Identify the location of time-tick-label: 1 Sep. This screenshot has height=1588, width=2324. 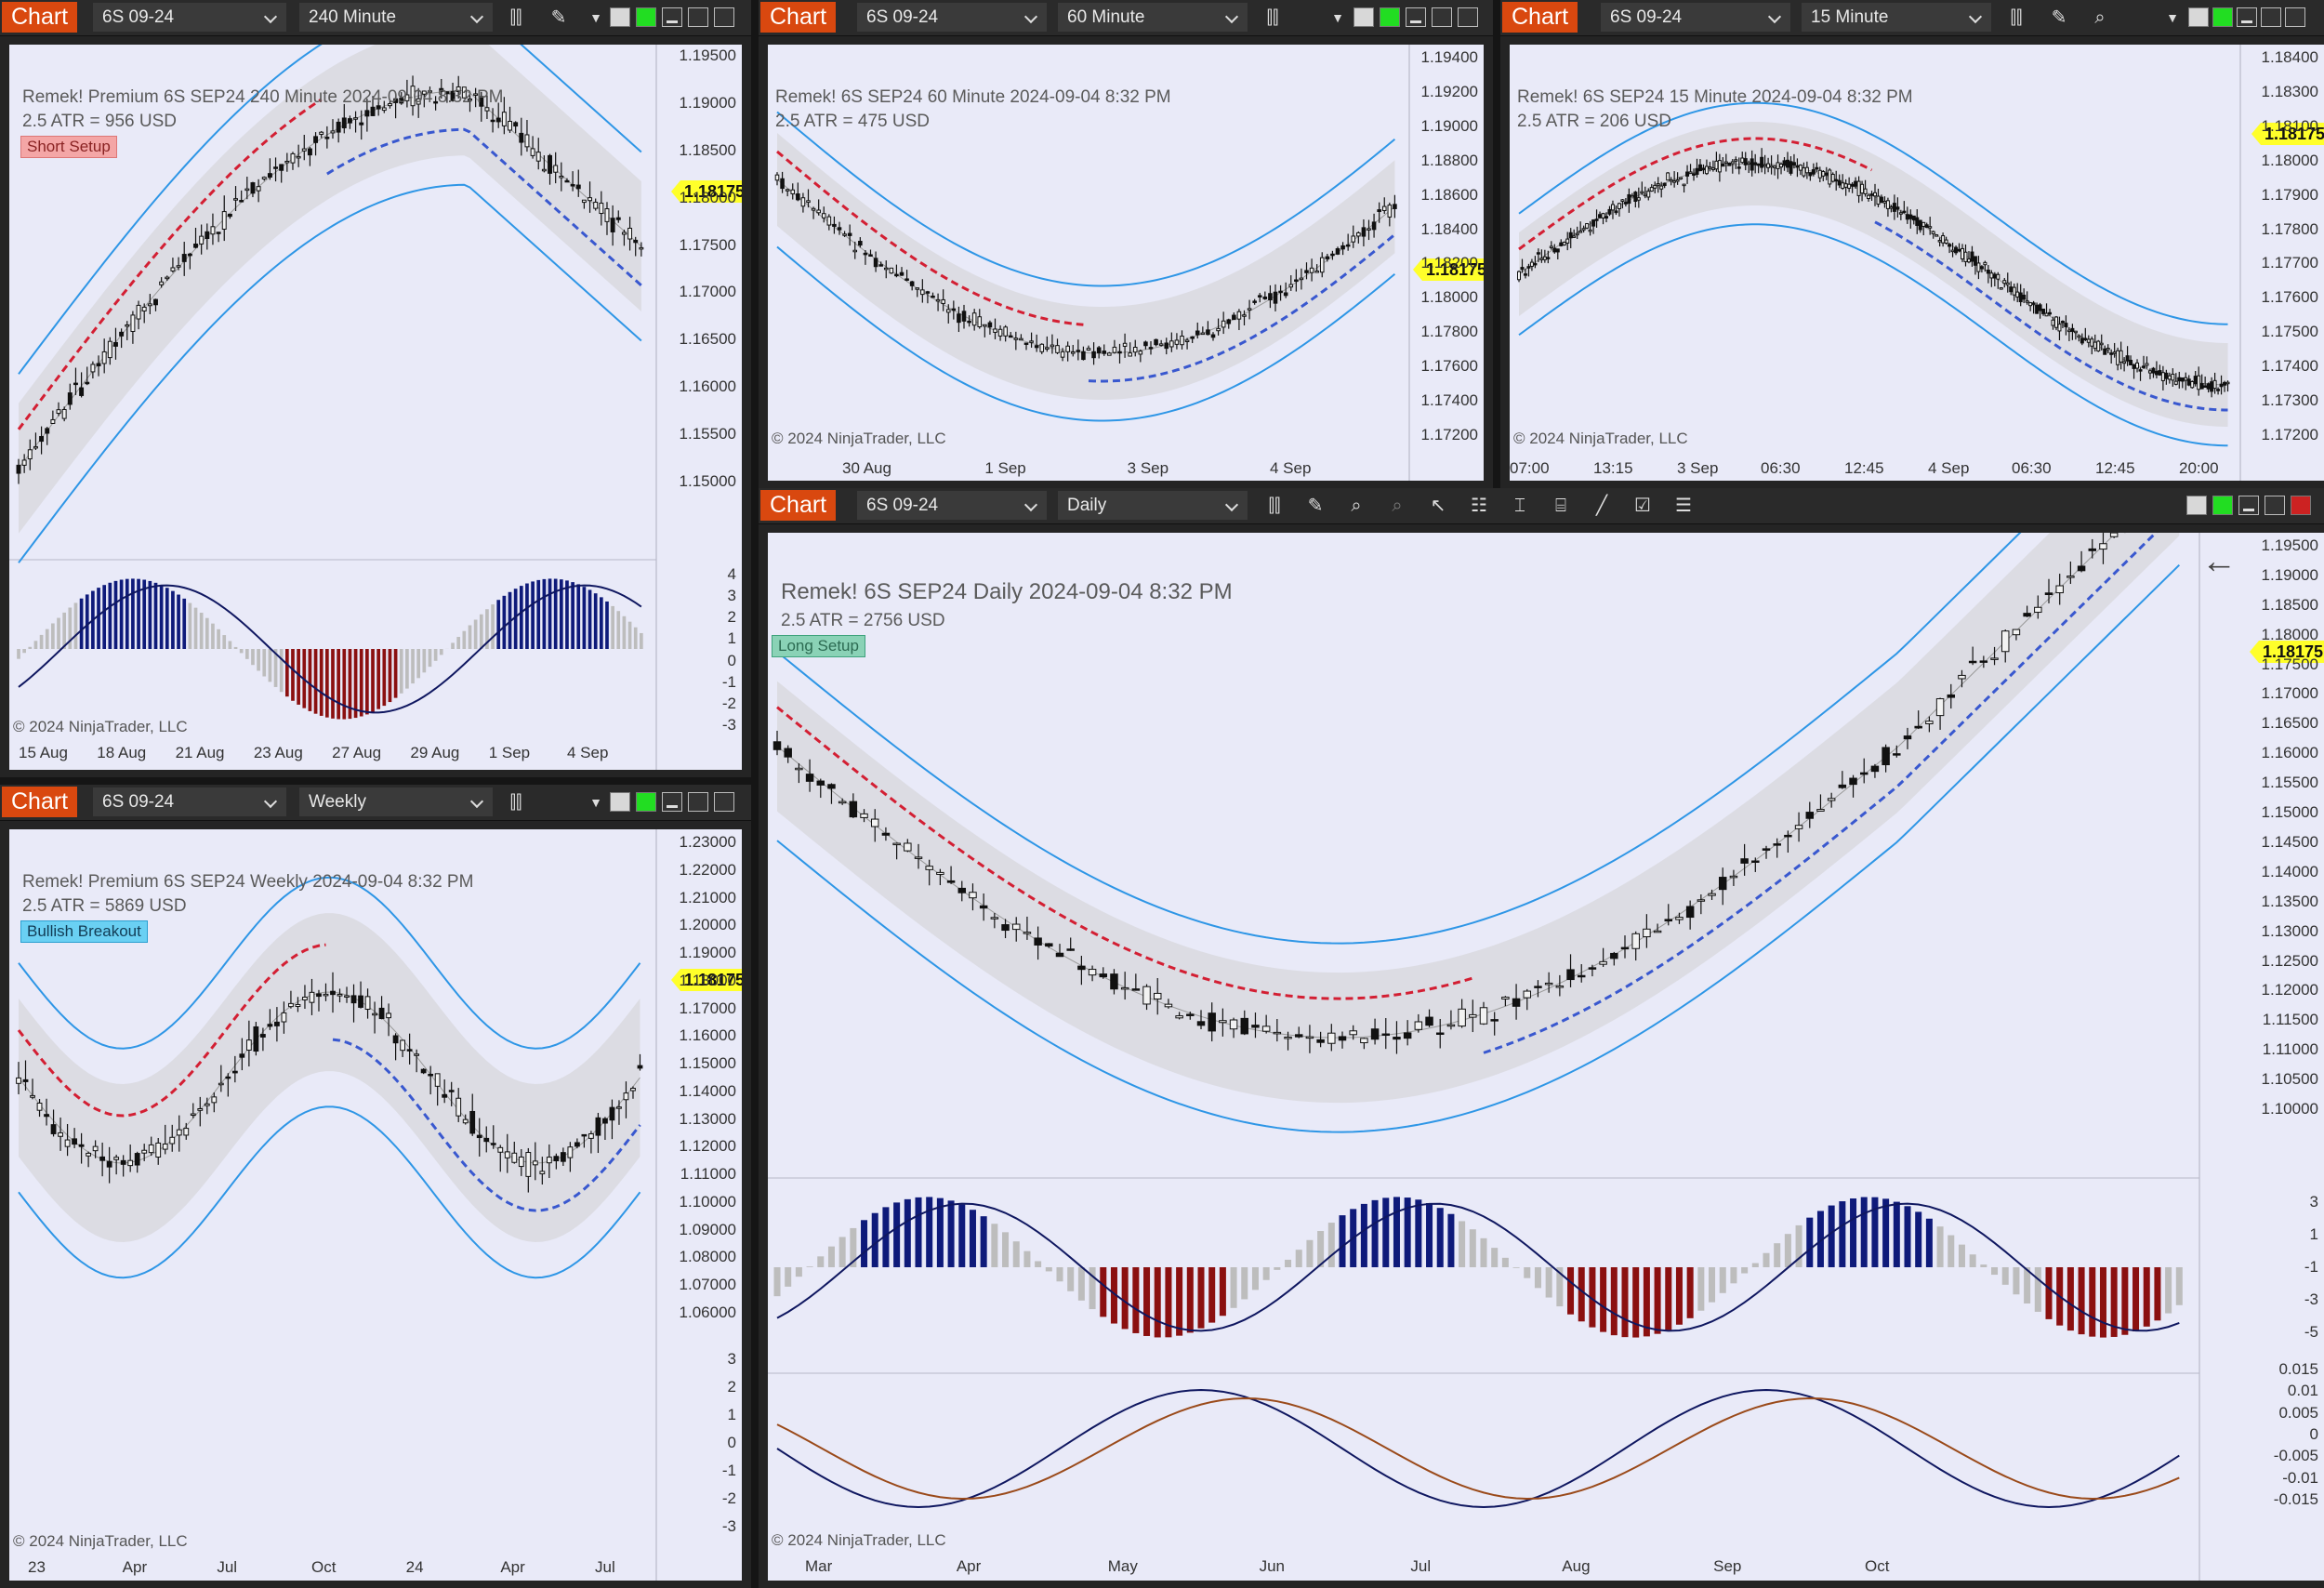
(1005, 468).